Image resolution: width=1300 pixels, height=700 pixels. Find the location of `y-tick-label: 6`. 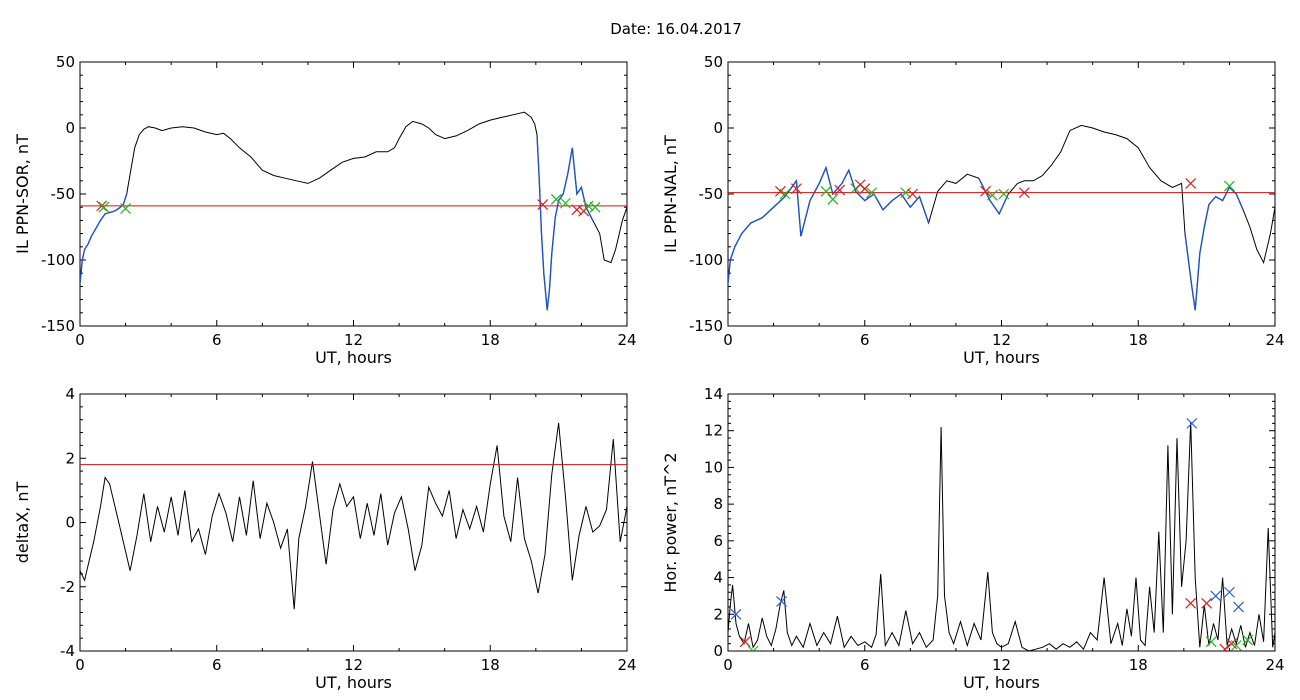

y-tick-label: 6 is located at coordinates (718, 541).